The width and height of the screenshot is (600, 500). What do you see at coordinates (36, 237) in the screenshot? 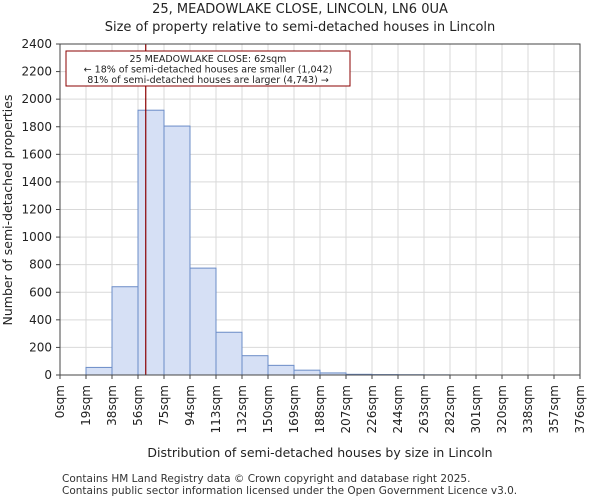
I see `y-tick-label: 1000` at bounding box center [36, 237].